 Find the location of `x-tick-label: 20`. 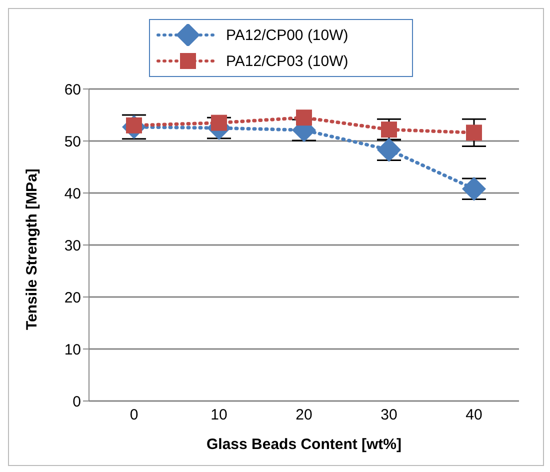

x-tick-label: 20 is located at coordinates (304, 415).